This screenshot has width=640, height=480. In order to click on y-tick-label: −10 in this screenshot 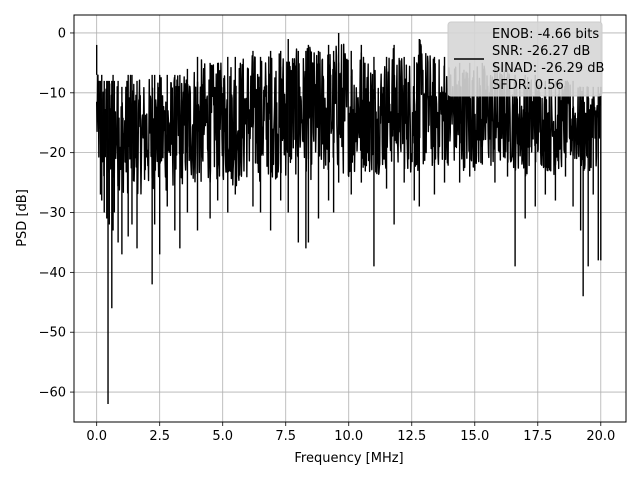, I will do `click(52, 93)`.